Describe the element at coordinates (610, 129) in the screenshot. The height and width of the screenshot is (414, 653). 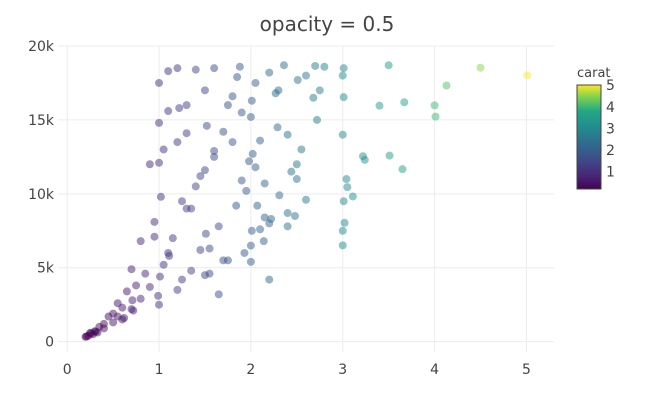
I see `colorbar-ticks: 1 2 3 4 5` at that location.